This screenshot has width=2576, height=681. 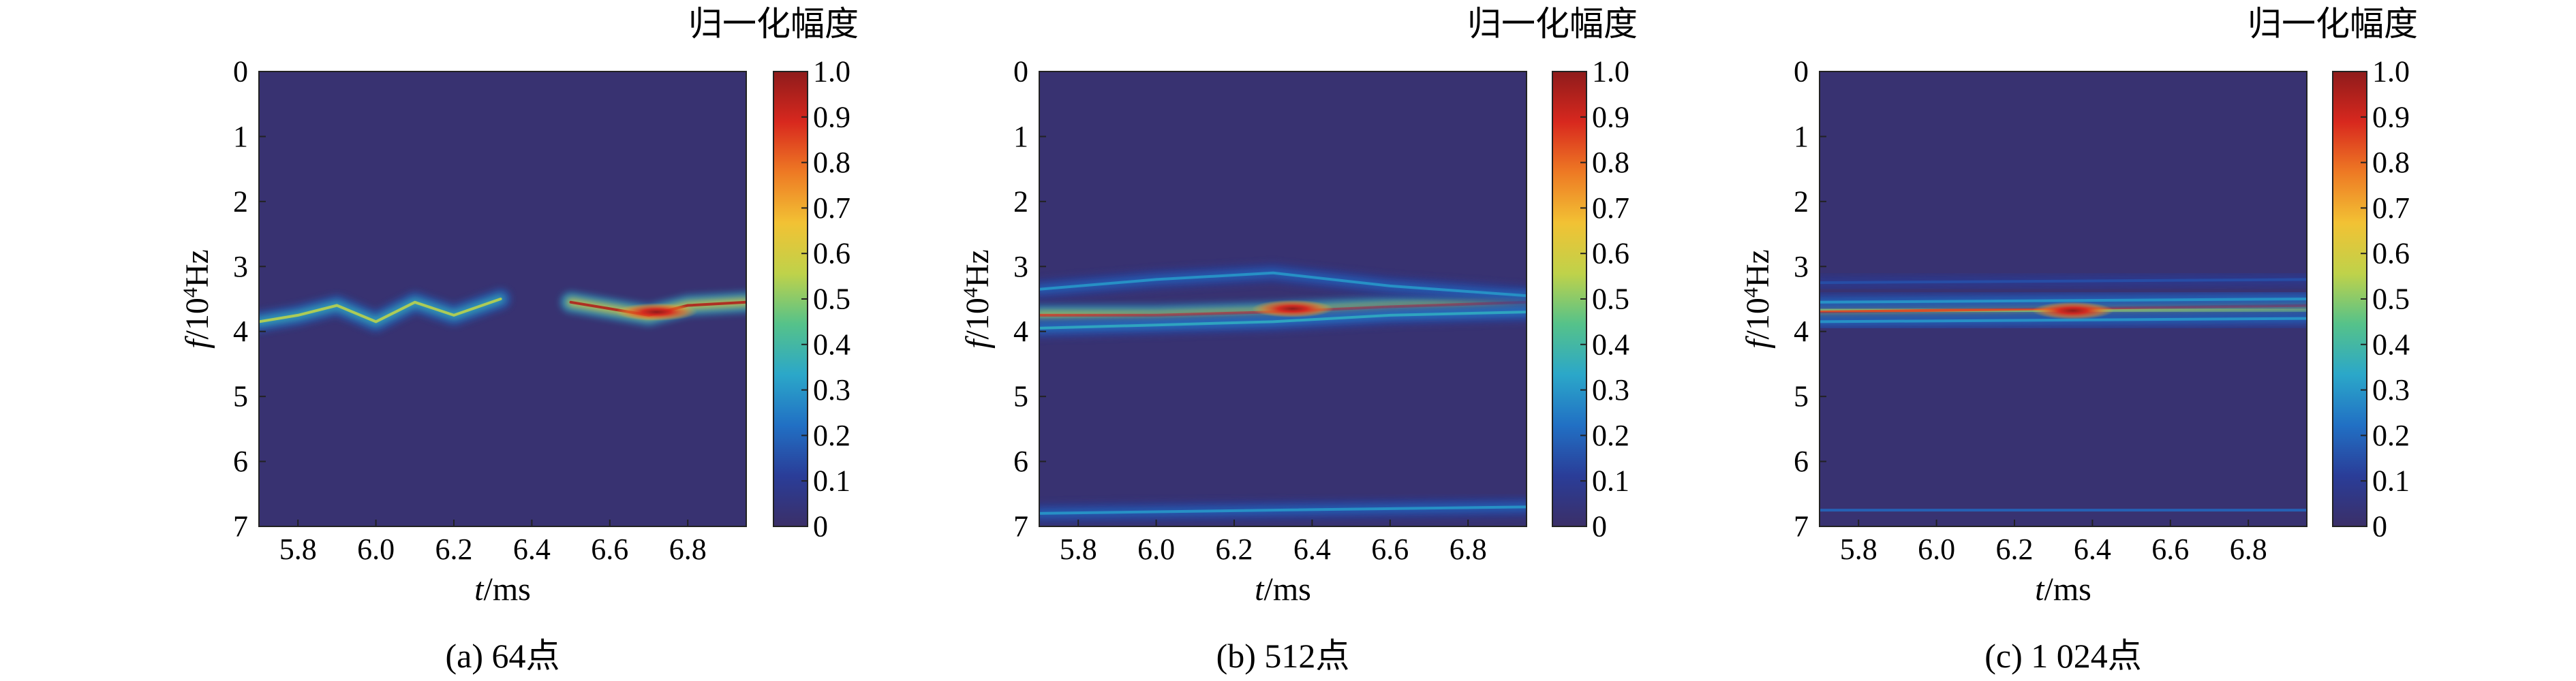 I want to click on panel-caption: (b) 512点, so click(x=1283, y=656).